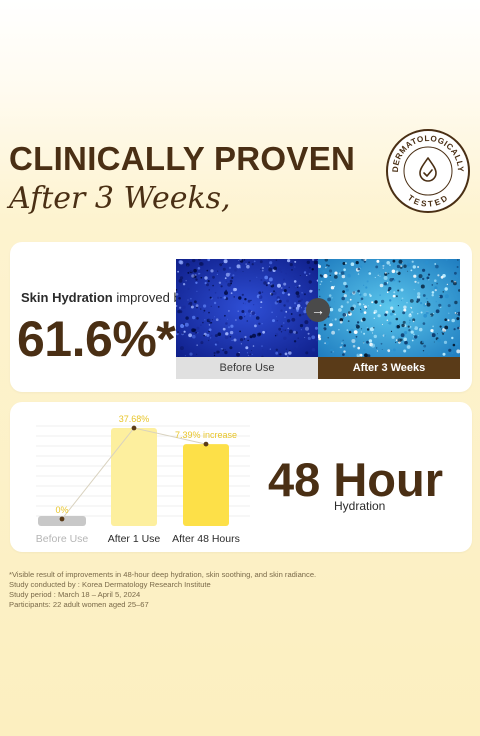  Describe the element at coordinates (61, 510) in the screenshot. I see `chart-value-label-1: 0%` at that location.